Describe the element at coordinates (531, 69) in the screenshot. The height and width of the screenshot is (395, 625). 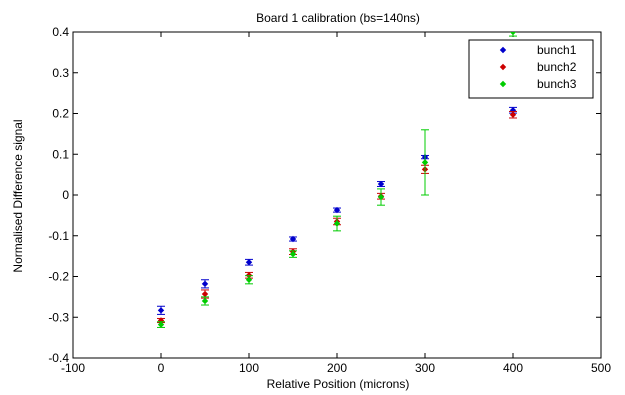
I see `legend-box` at that location.